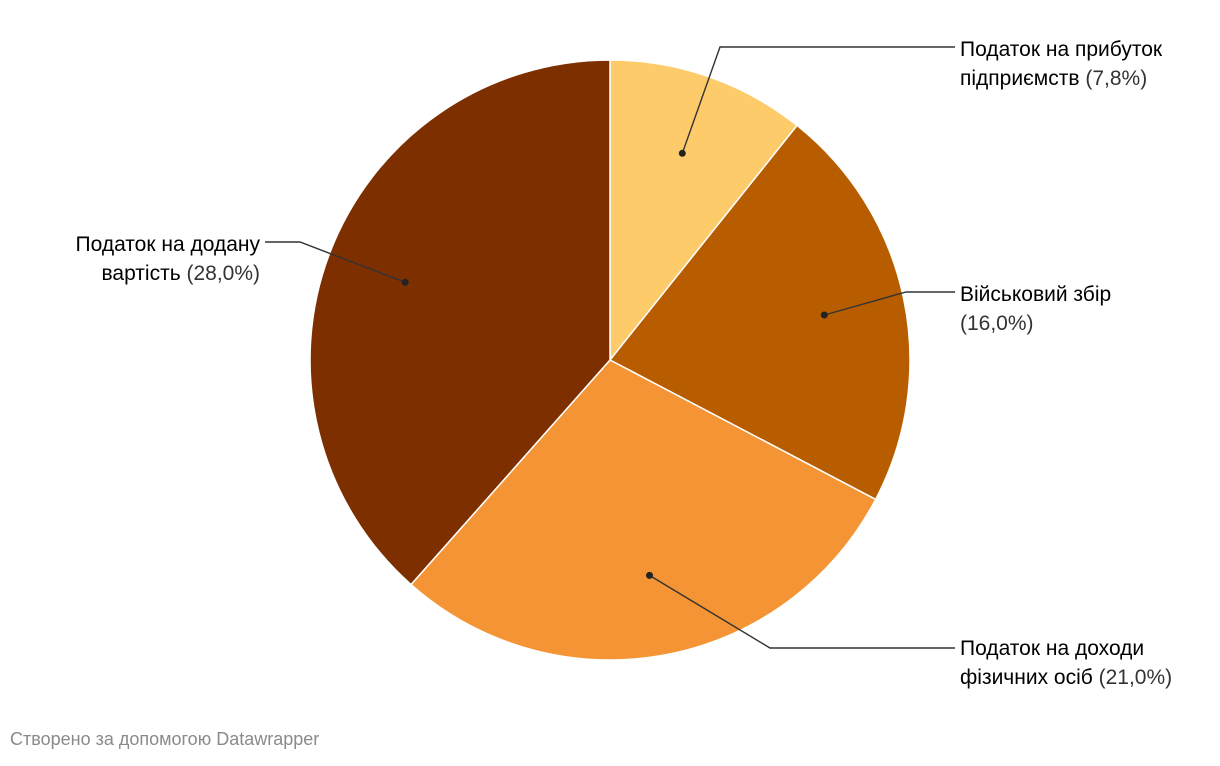 Image resolution: width=1220 pixels, height=766 pixels. Describe the element at coordinates (1052, 648) in the screenshot. I see `slice-label-name: Податок на доходи` at that location.